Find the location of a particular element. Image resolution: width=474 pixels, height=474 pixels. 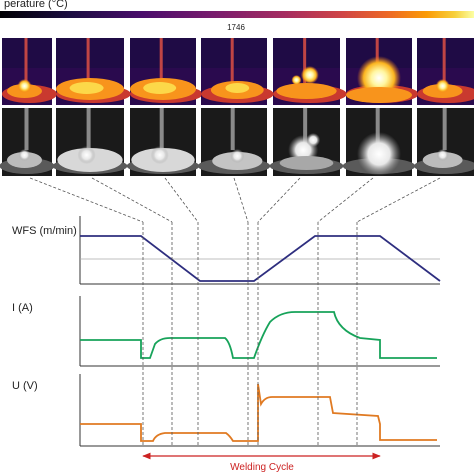

frame-connectors is located at coordinates (235, 200).